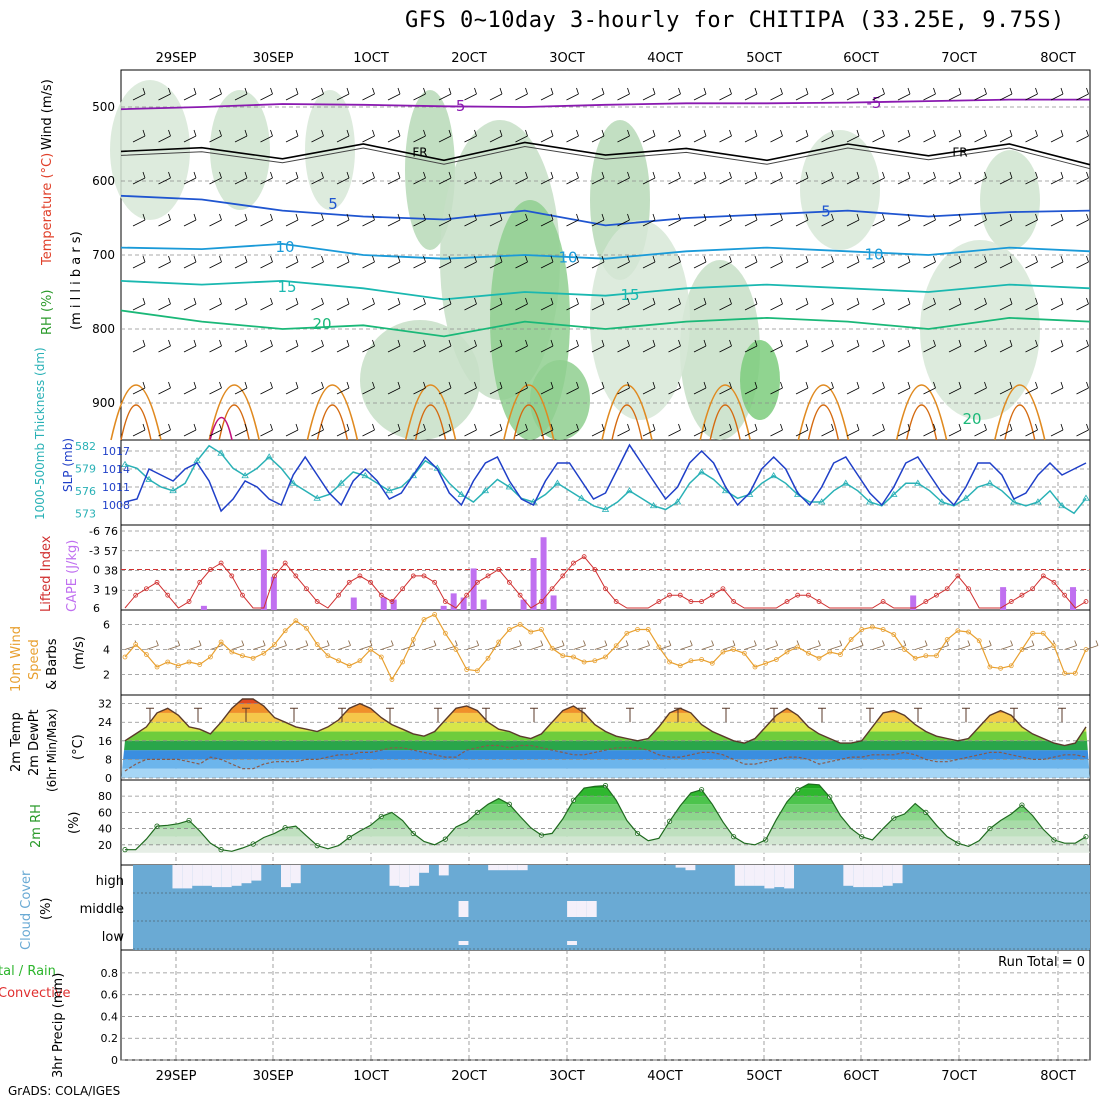 This screenshot has height=1100, width=1100. I want to click on slp-tick: 1011, so click(116, 487).